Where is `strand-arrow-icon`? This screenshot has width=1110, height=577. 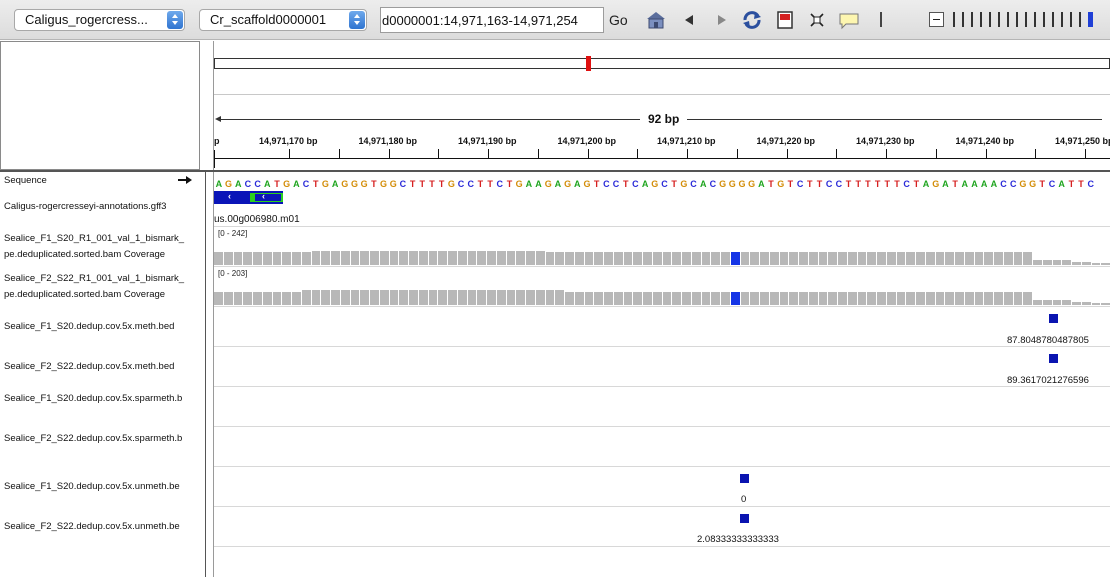 strand-arrow-icon is located at coordinates (185, 180).